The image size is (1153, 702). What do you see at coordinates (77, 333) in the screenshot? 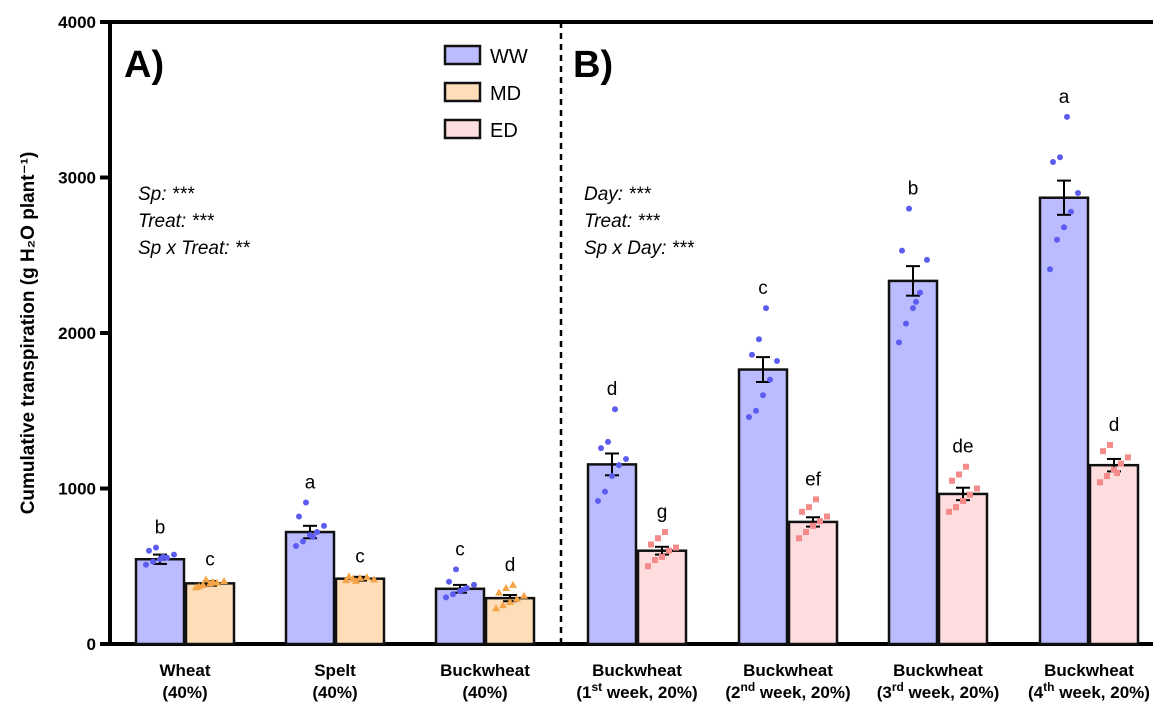
I see `y-tick-label: 2000` at bounding box center [77, 333].